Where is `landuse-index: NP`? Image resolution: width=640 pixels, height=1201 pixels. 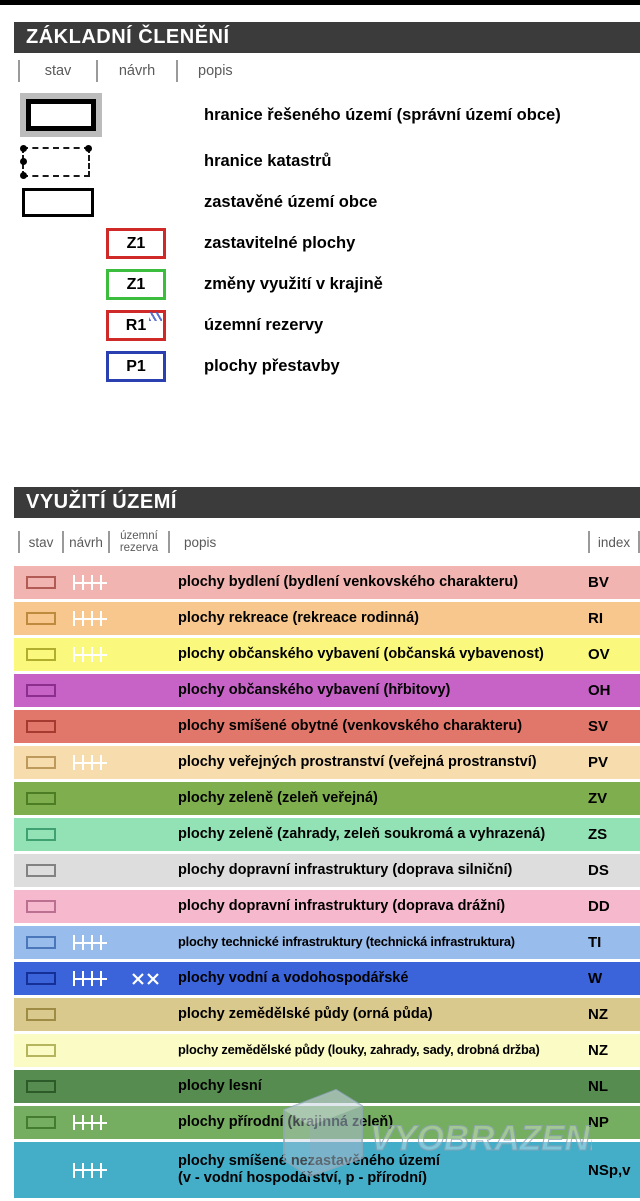
landuse-index: NP is located at coordinates (598, 1122).